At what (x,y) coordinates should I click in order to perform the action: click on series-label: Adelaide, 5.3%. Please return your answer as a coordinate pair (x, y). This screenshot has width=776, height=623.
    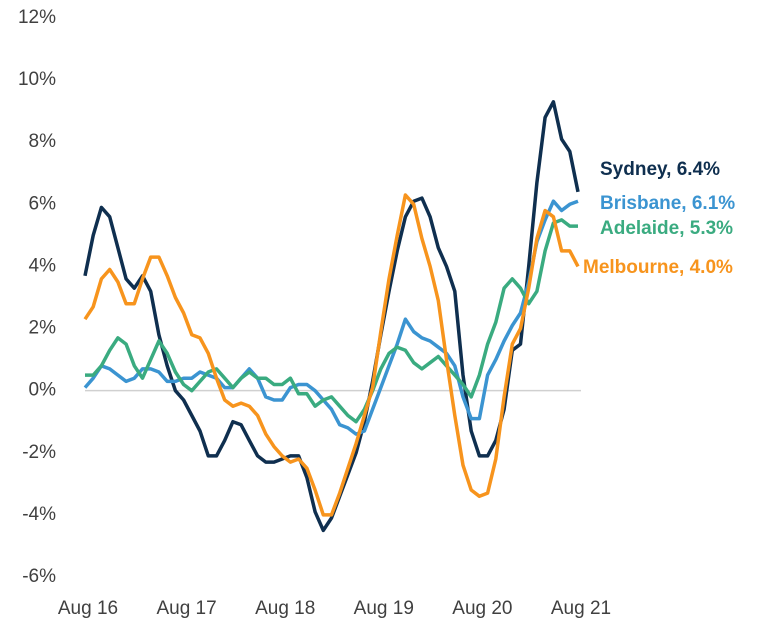
    Looking at the image, I should click on (666, 228).